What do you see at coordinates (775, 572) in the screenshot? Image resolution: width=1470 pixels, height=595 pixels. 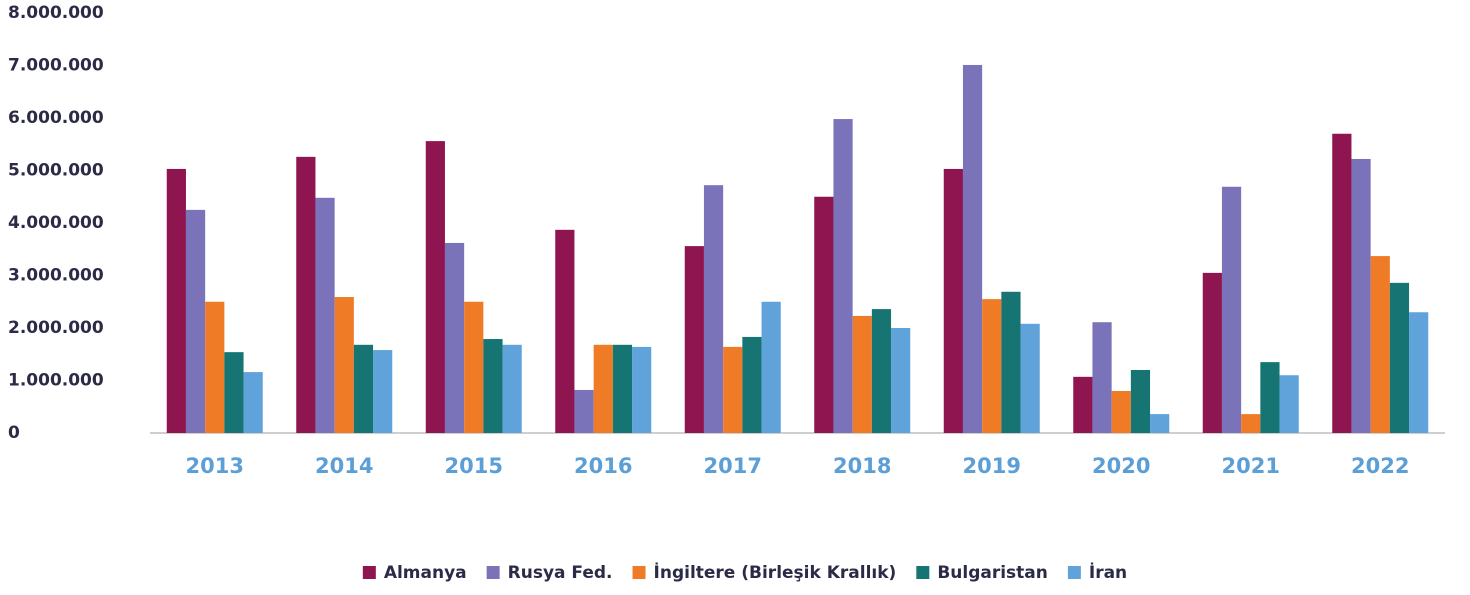 I see `legend-label: İngiltere (Birleşik Krallık)` at bounding box center [775, 572].